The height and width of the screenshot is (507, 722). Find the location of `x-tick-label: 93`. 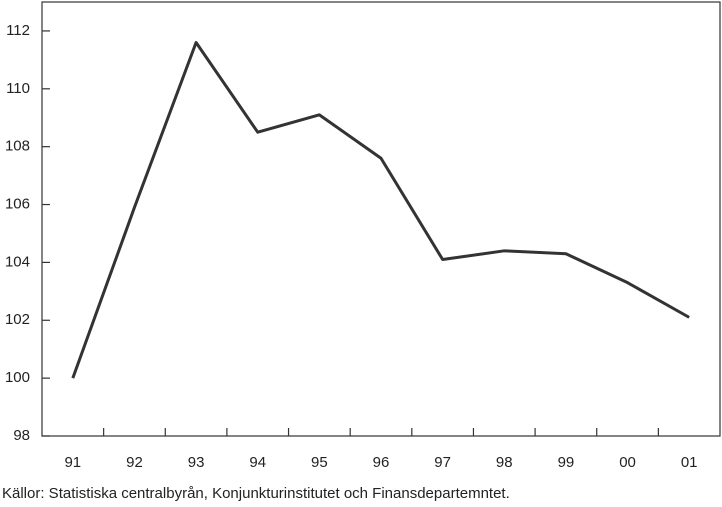

x-tick-label: 93 is located at coordinates (196, 462).